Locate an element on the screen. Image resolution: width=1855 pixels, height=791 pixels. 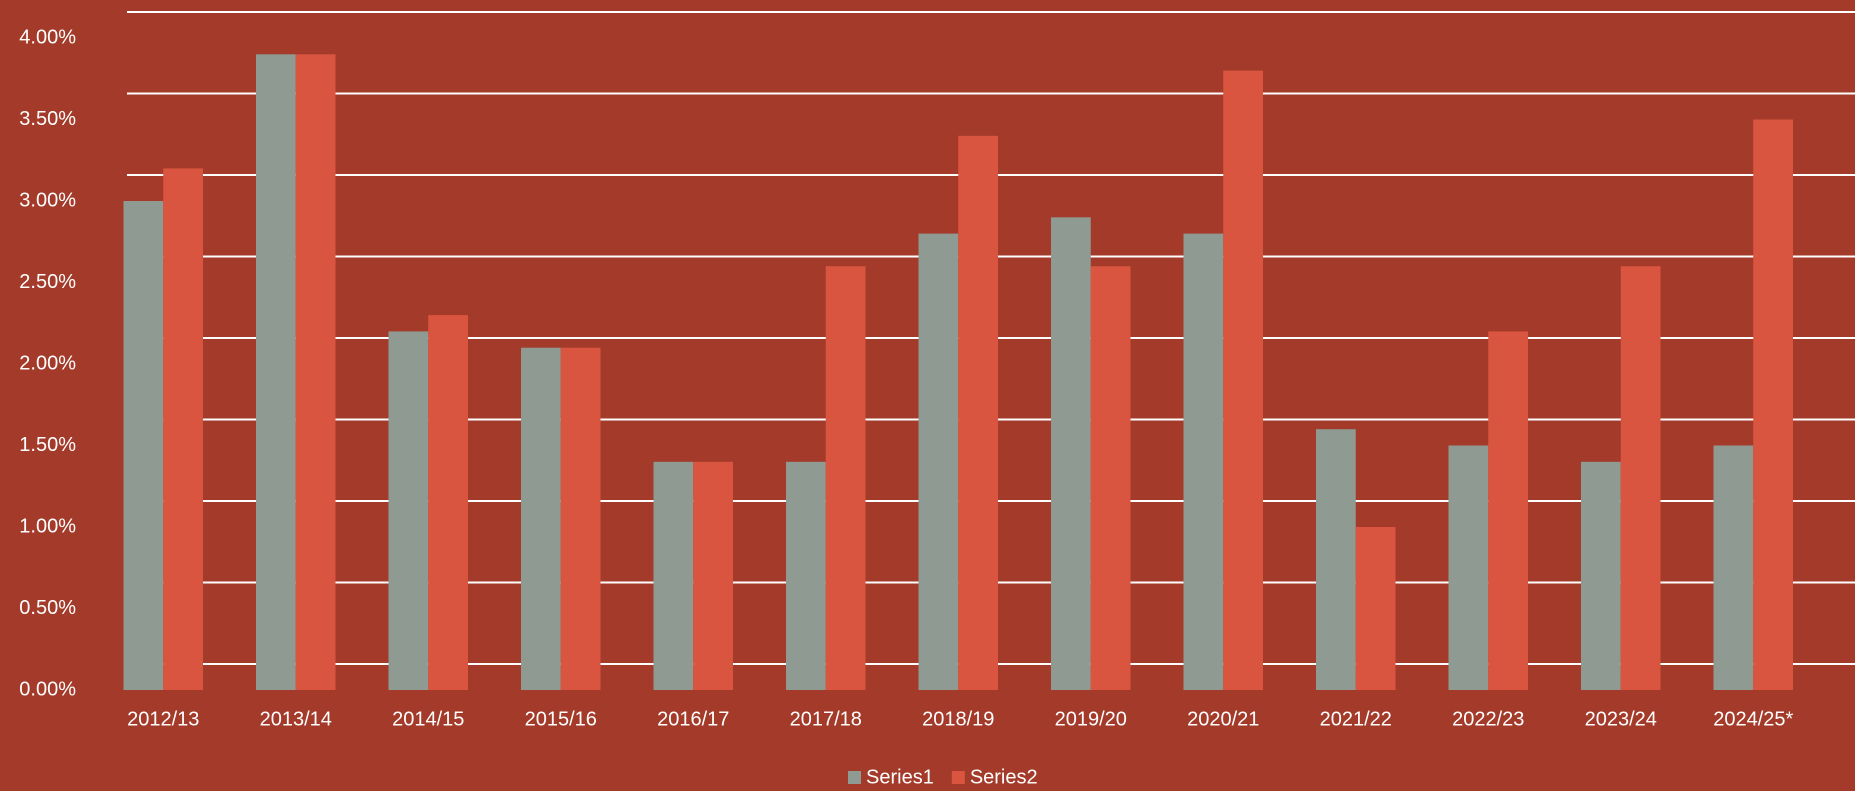
legend-label: Series2 is located at coordinates (1004, 777).